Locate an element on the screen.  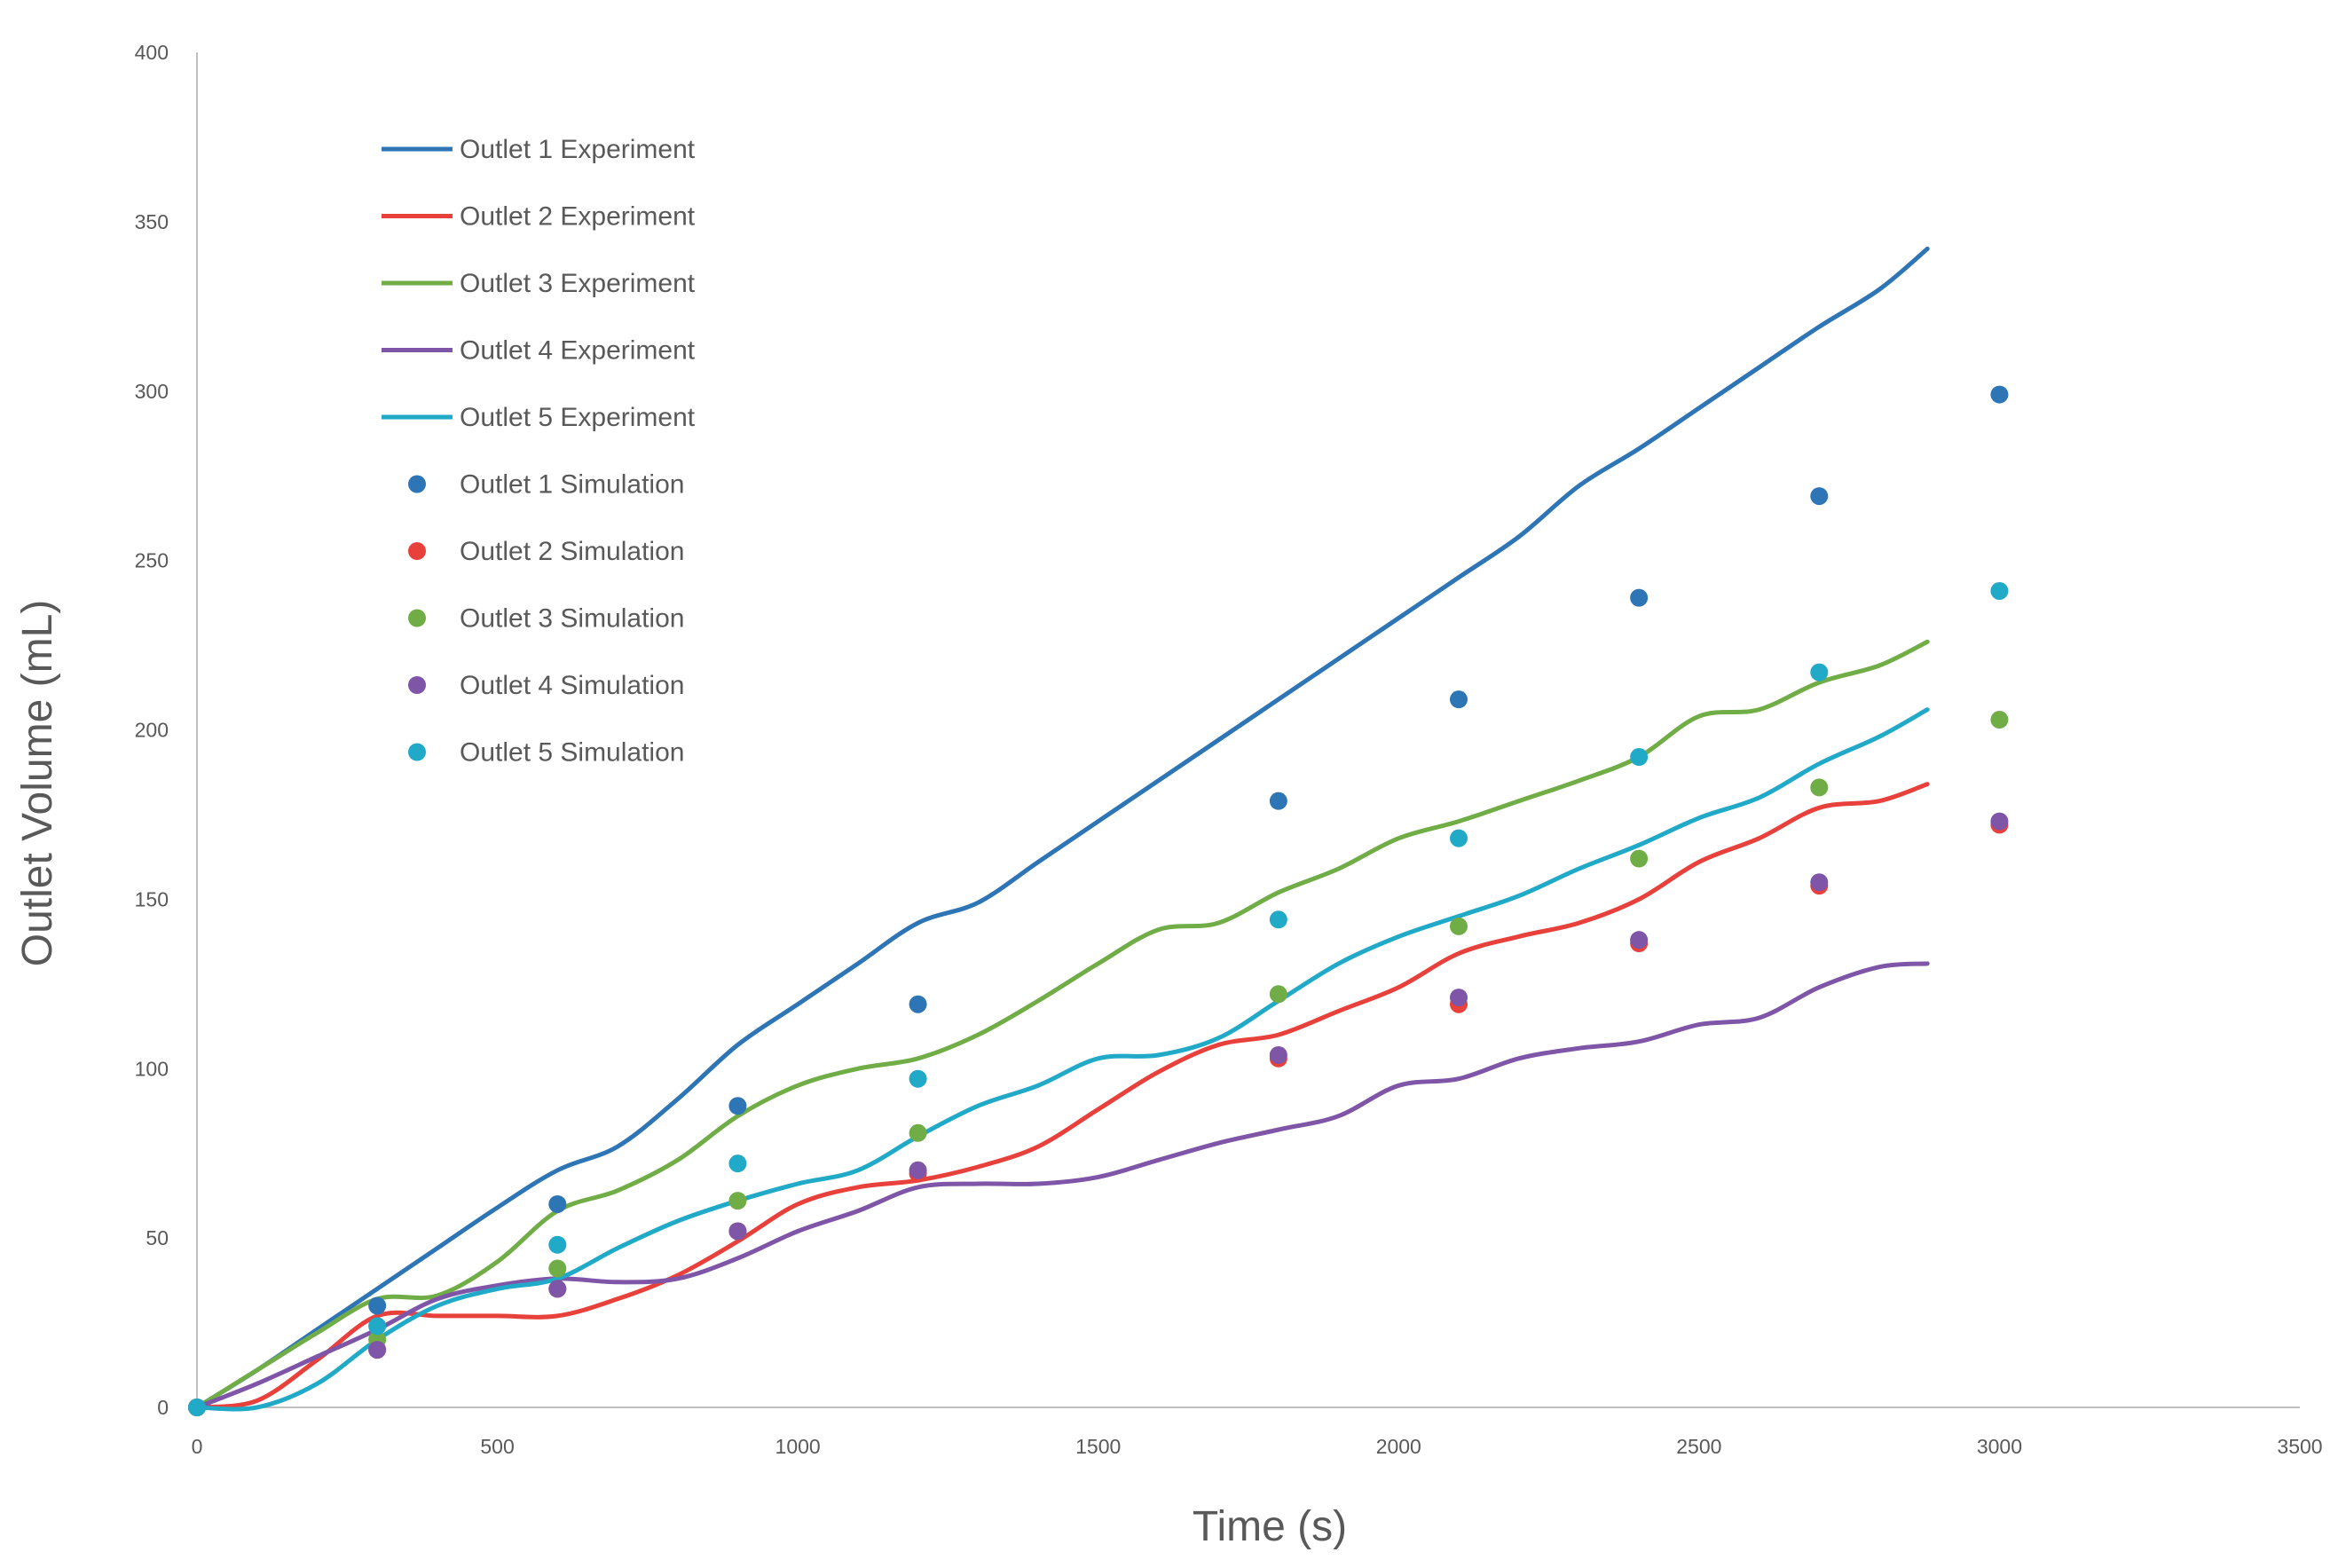
legend-label: Outlet 4 Experiment is located at coordinates (578, 351).